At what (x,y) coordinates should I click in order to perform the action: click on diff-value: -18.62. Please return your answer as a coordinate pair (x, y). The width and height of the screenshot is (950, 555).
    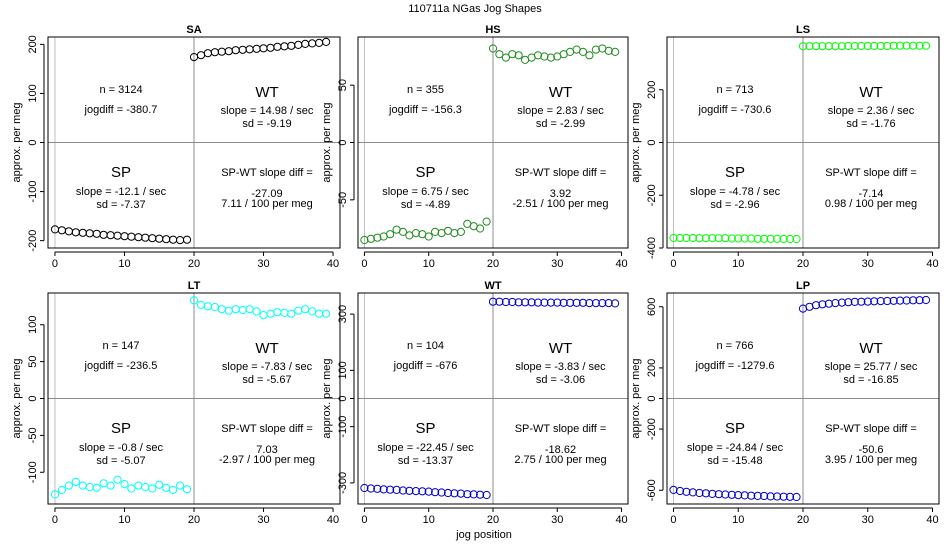
    Looking at the image, I should click on (560, 450).